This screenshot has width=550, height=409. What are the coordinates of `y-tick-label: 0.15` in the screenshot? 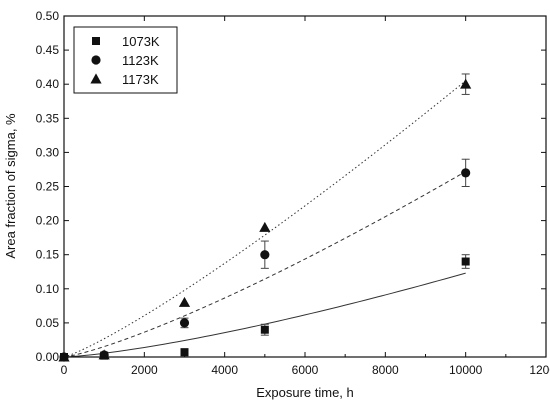 It's located at (48, 255).